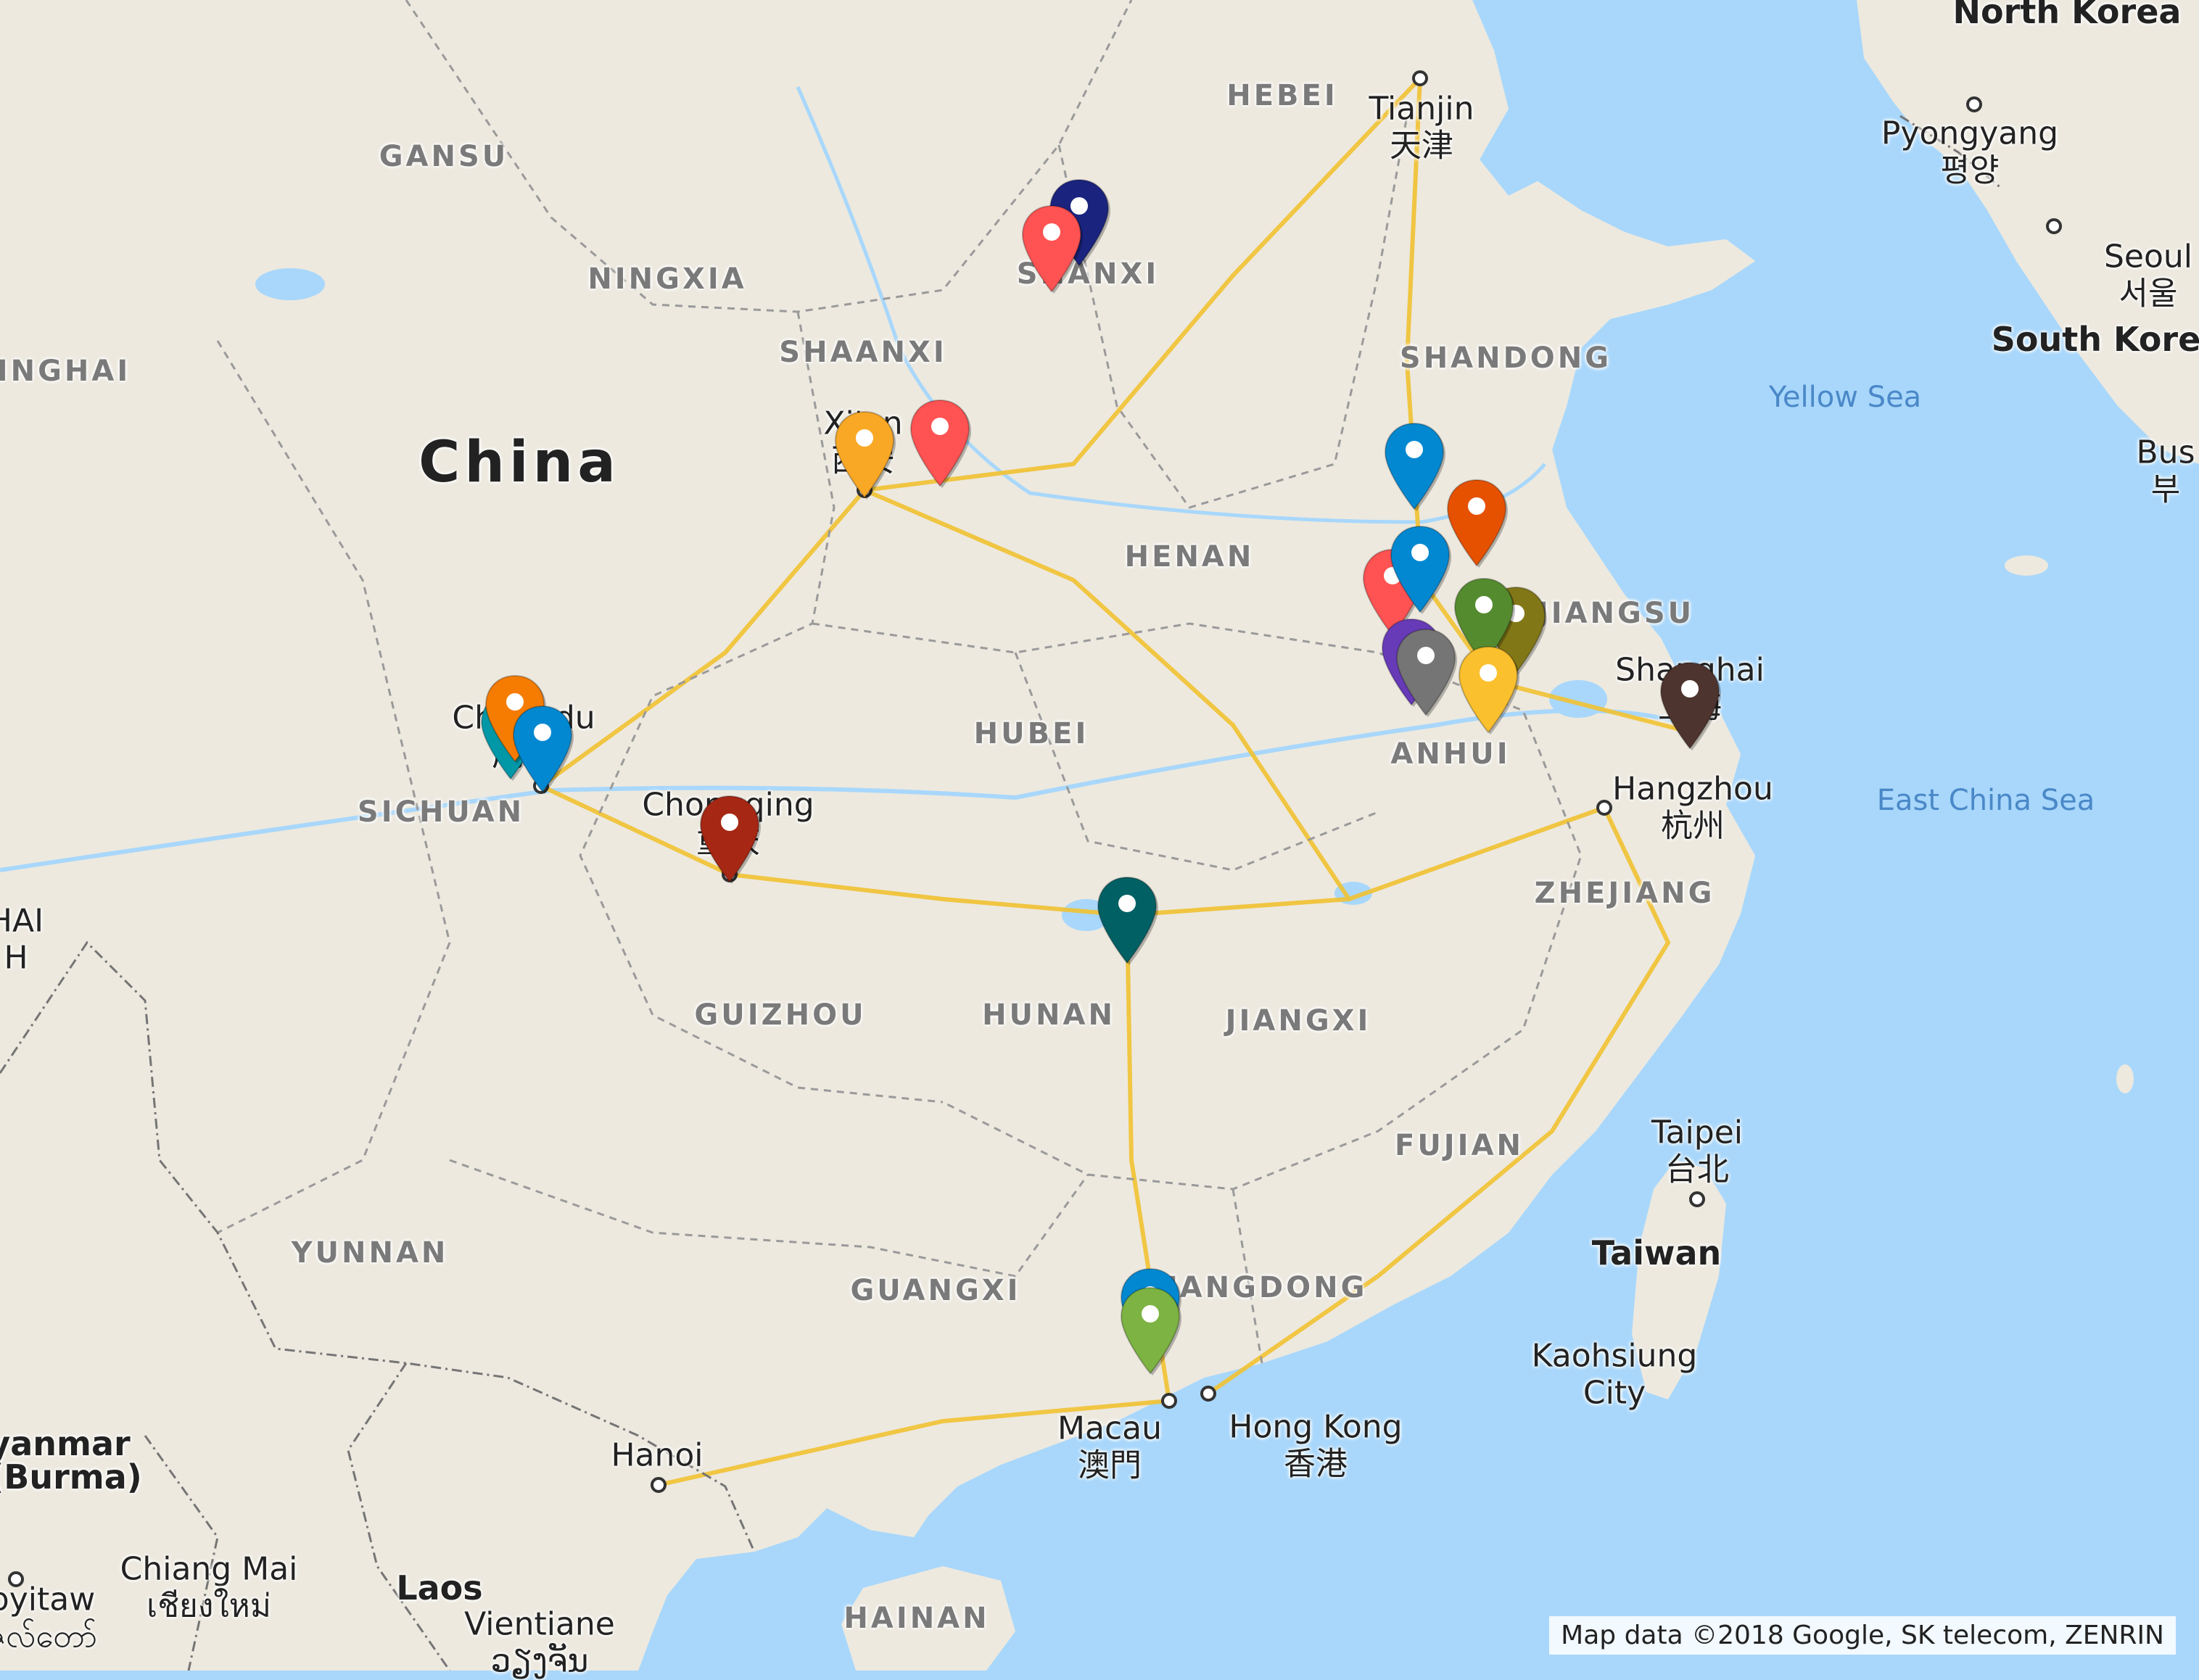  What do you see at coordinates (2148, 275) in the screenshot?
I see `city-label: Seoul 서울` at bounding box center [2148, 275].